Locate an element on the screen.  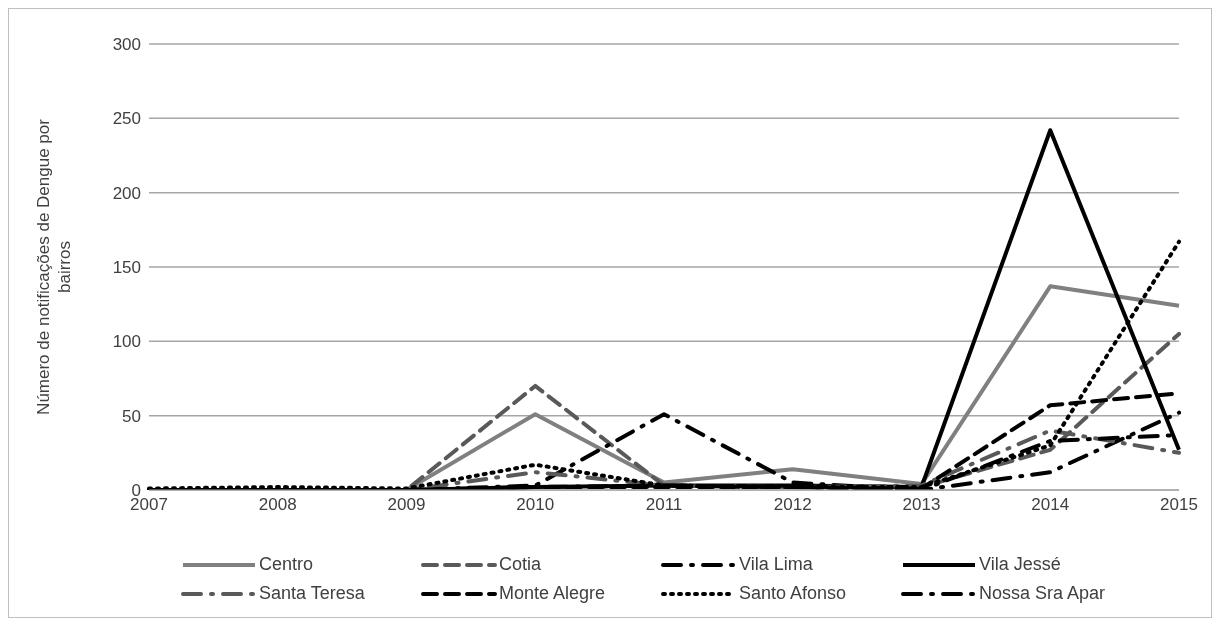
legend-label: Vila Lima is located at coordinates (776, 564).